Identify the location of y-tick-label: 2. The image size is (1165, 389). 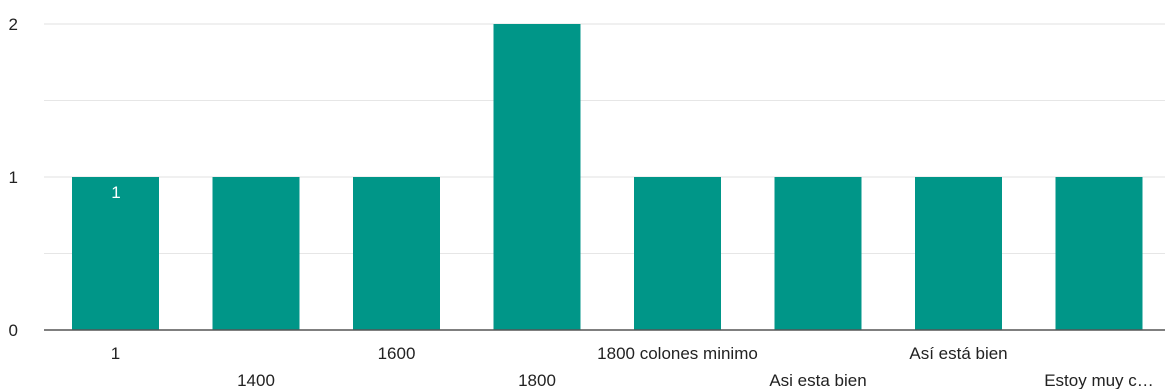
(13, 24).